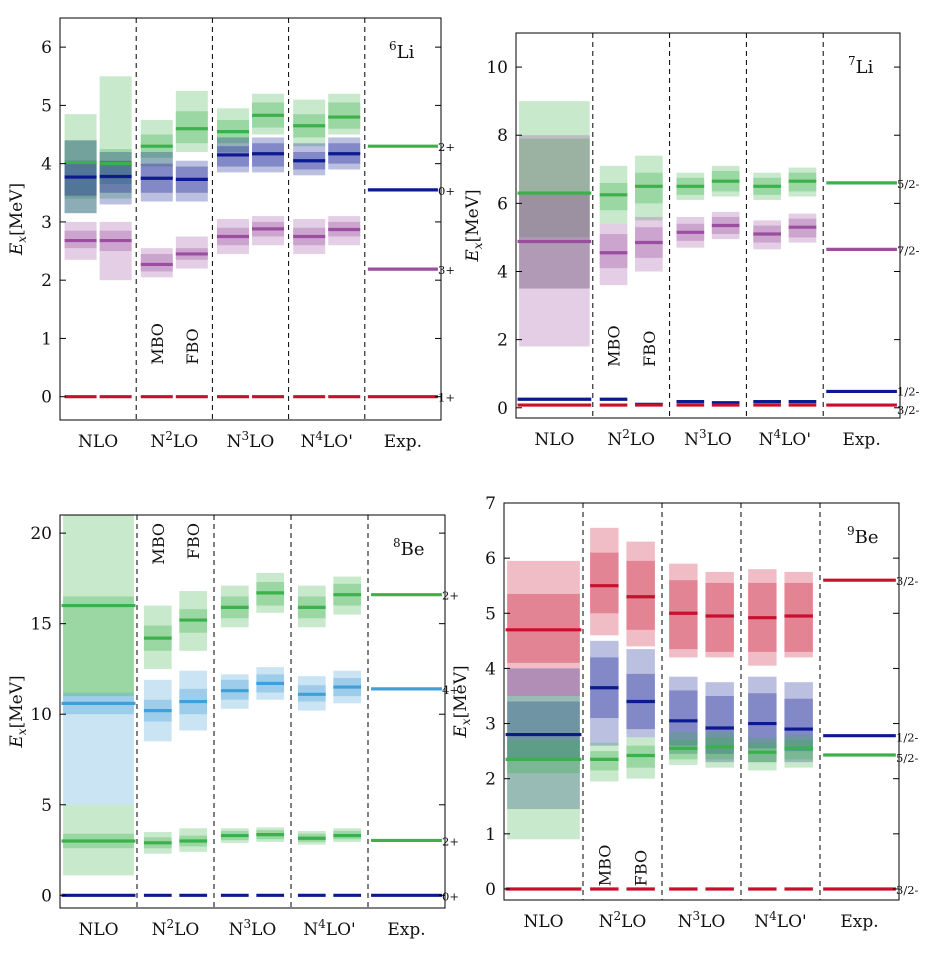 The image size is (928, 953). I want to click on y-tick-label: 7, so click(490, 504).